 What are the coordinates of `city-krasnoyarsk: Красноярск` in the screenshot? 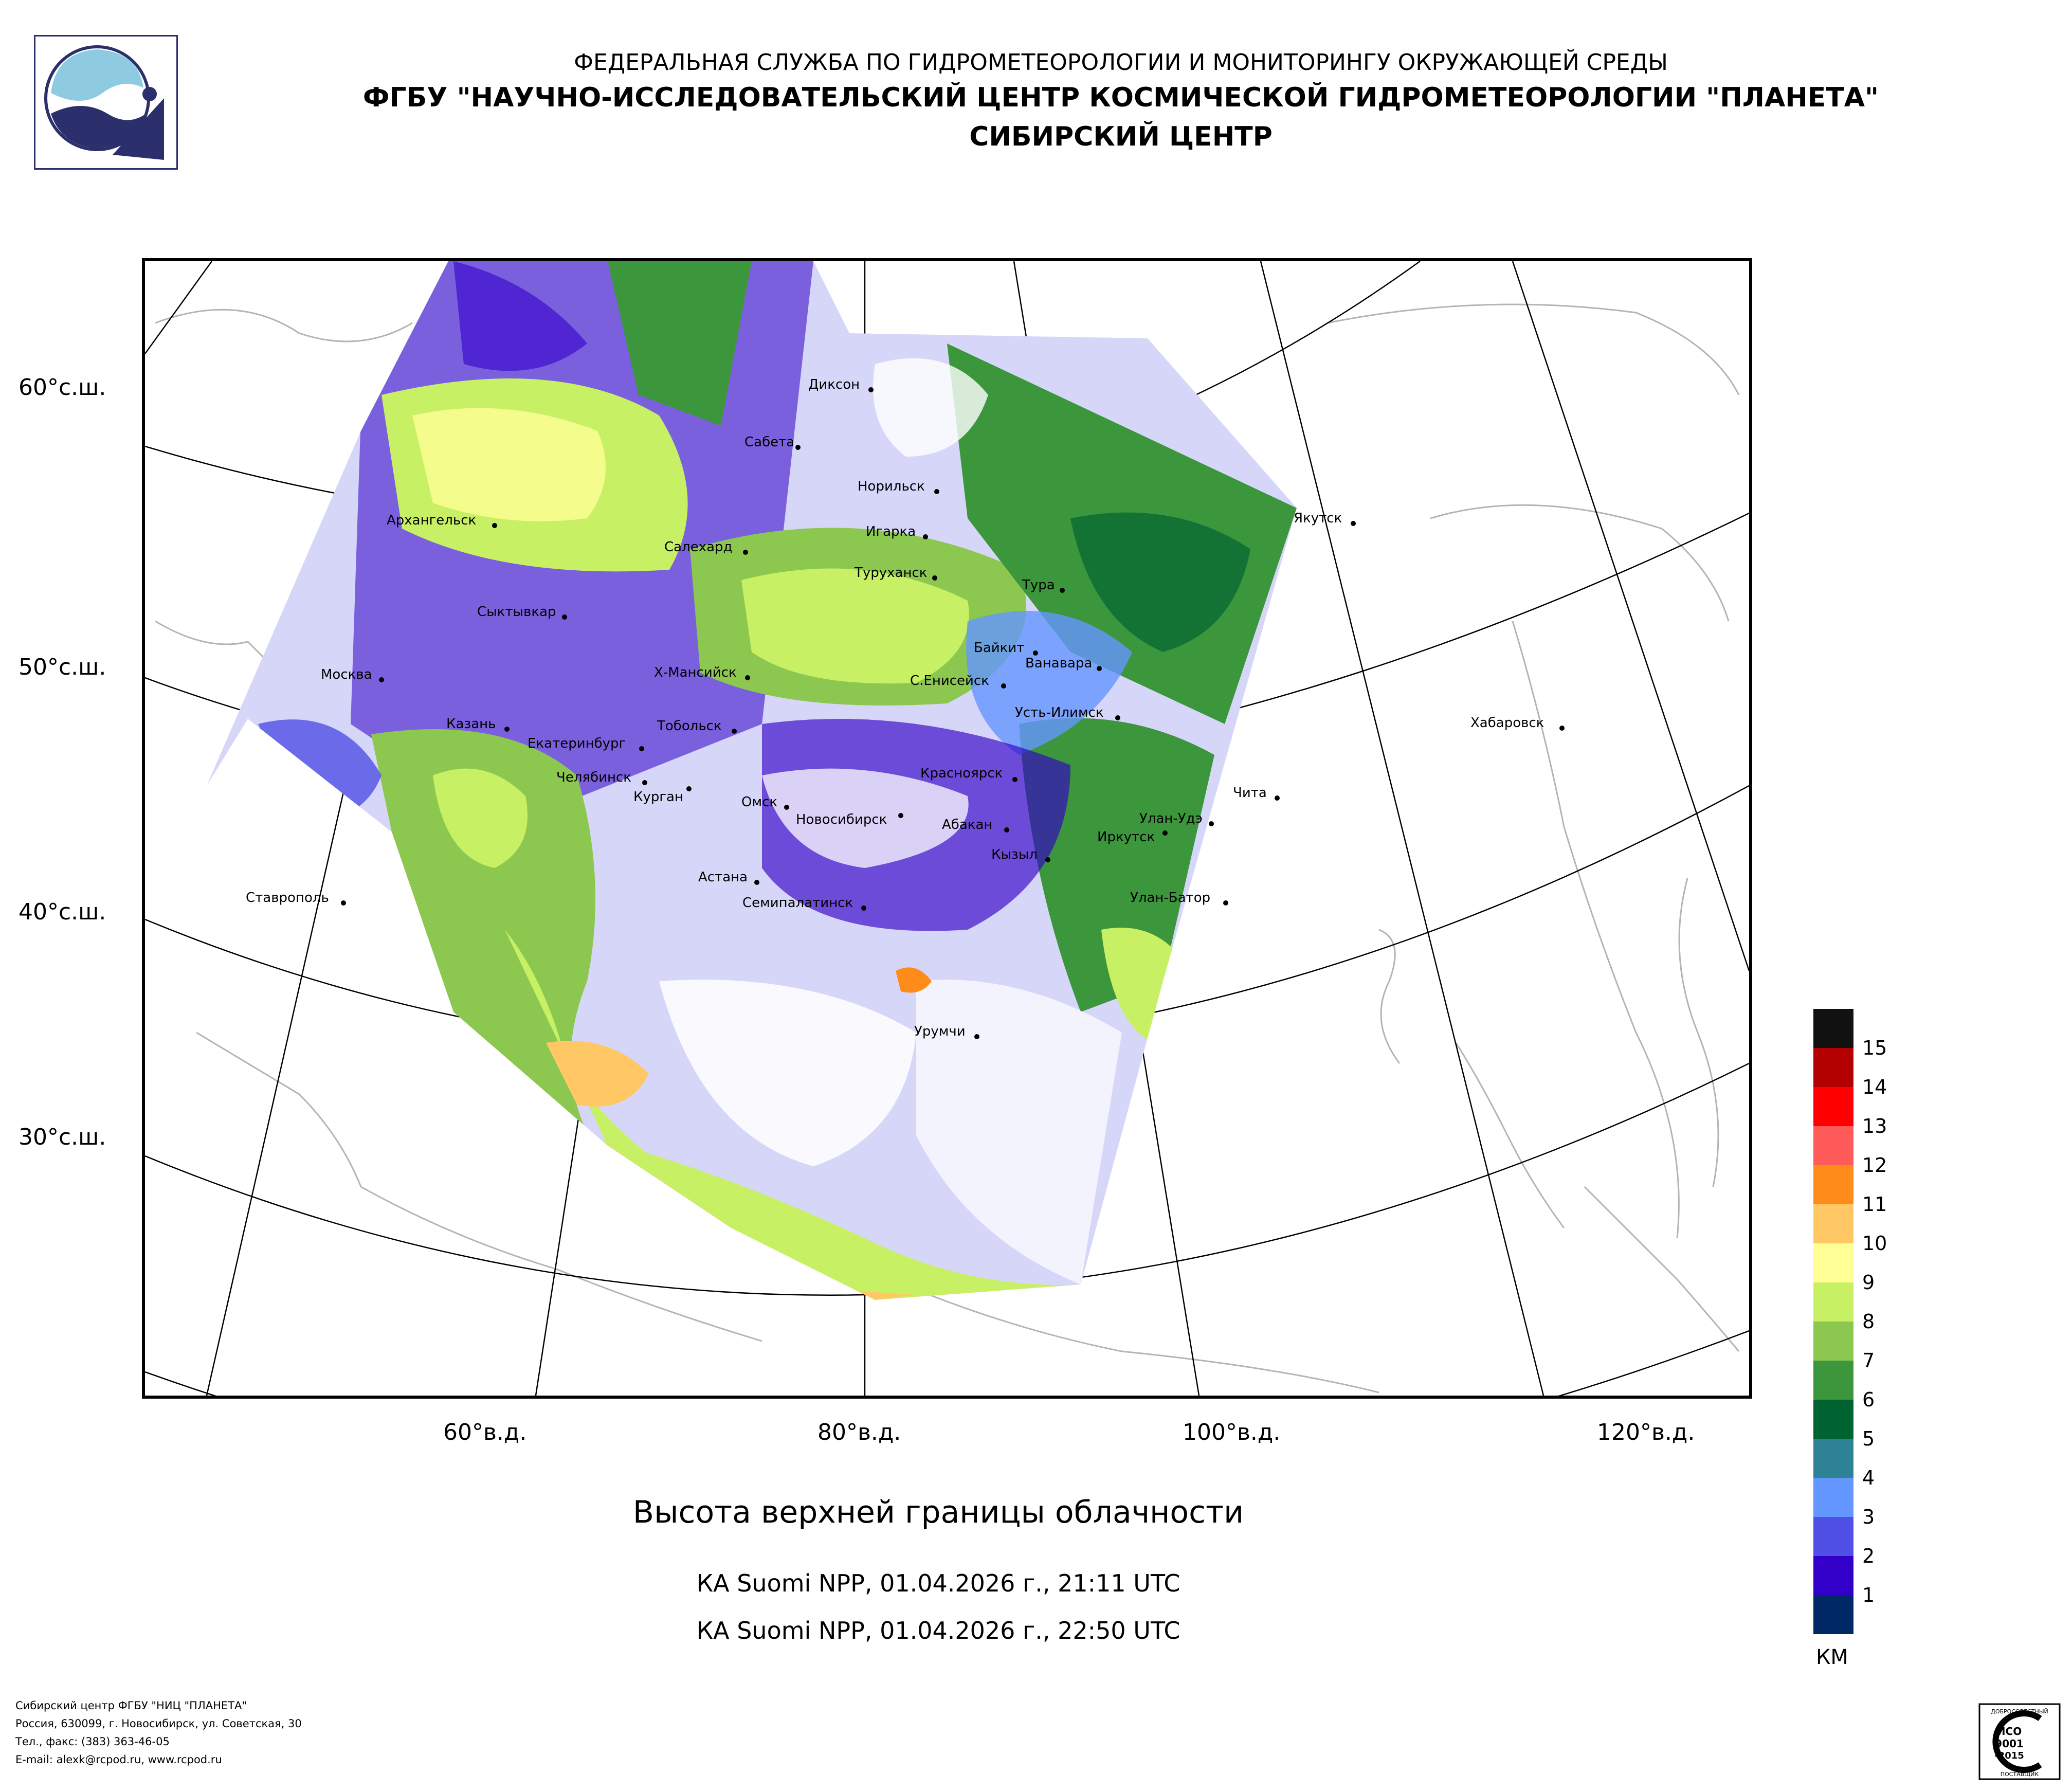 It's located at (968, 774).